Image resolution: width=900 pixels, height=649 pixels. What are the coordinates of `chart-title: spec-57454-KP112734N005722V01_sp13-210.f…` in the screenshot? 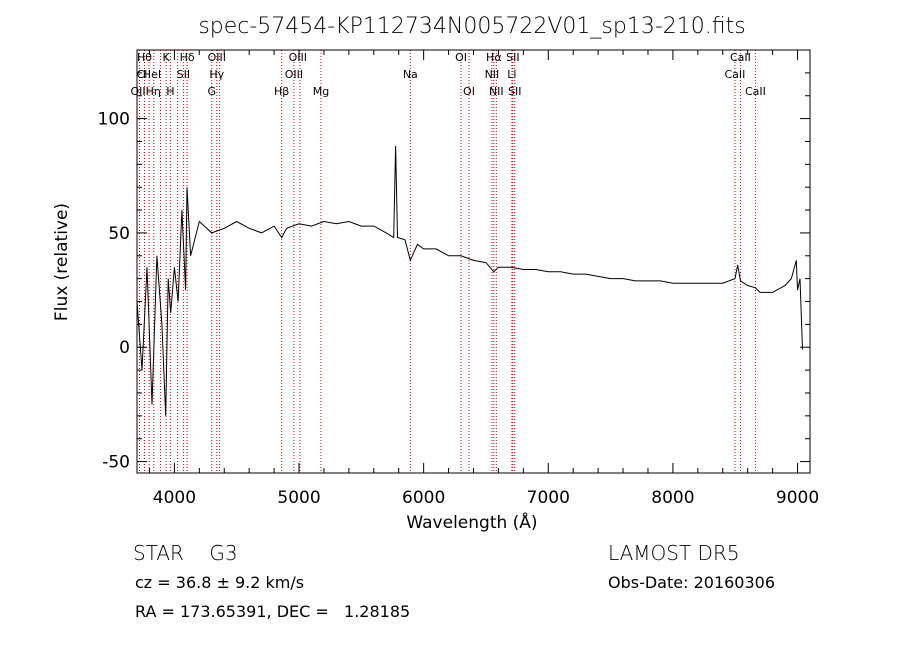 It's located at (471, 26).